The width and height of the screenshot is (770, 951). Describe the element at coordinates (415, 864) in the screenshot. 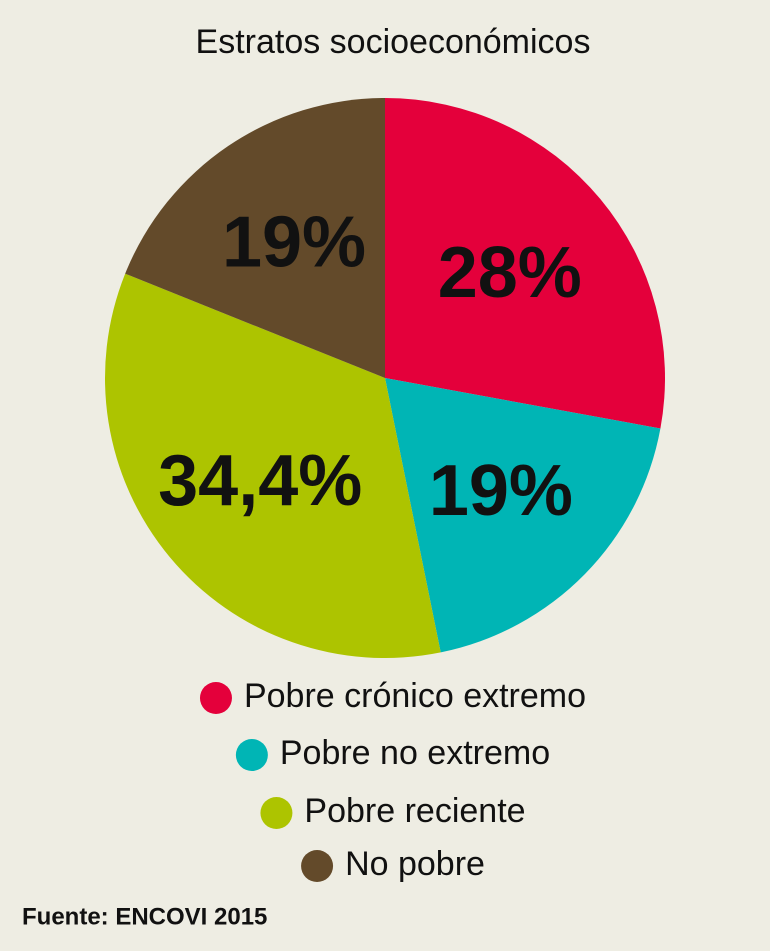

I see `legend-label: No pobre` at that location.